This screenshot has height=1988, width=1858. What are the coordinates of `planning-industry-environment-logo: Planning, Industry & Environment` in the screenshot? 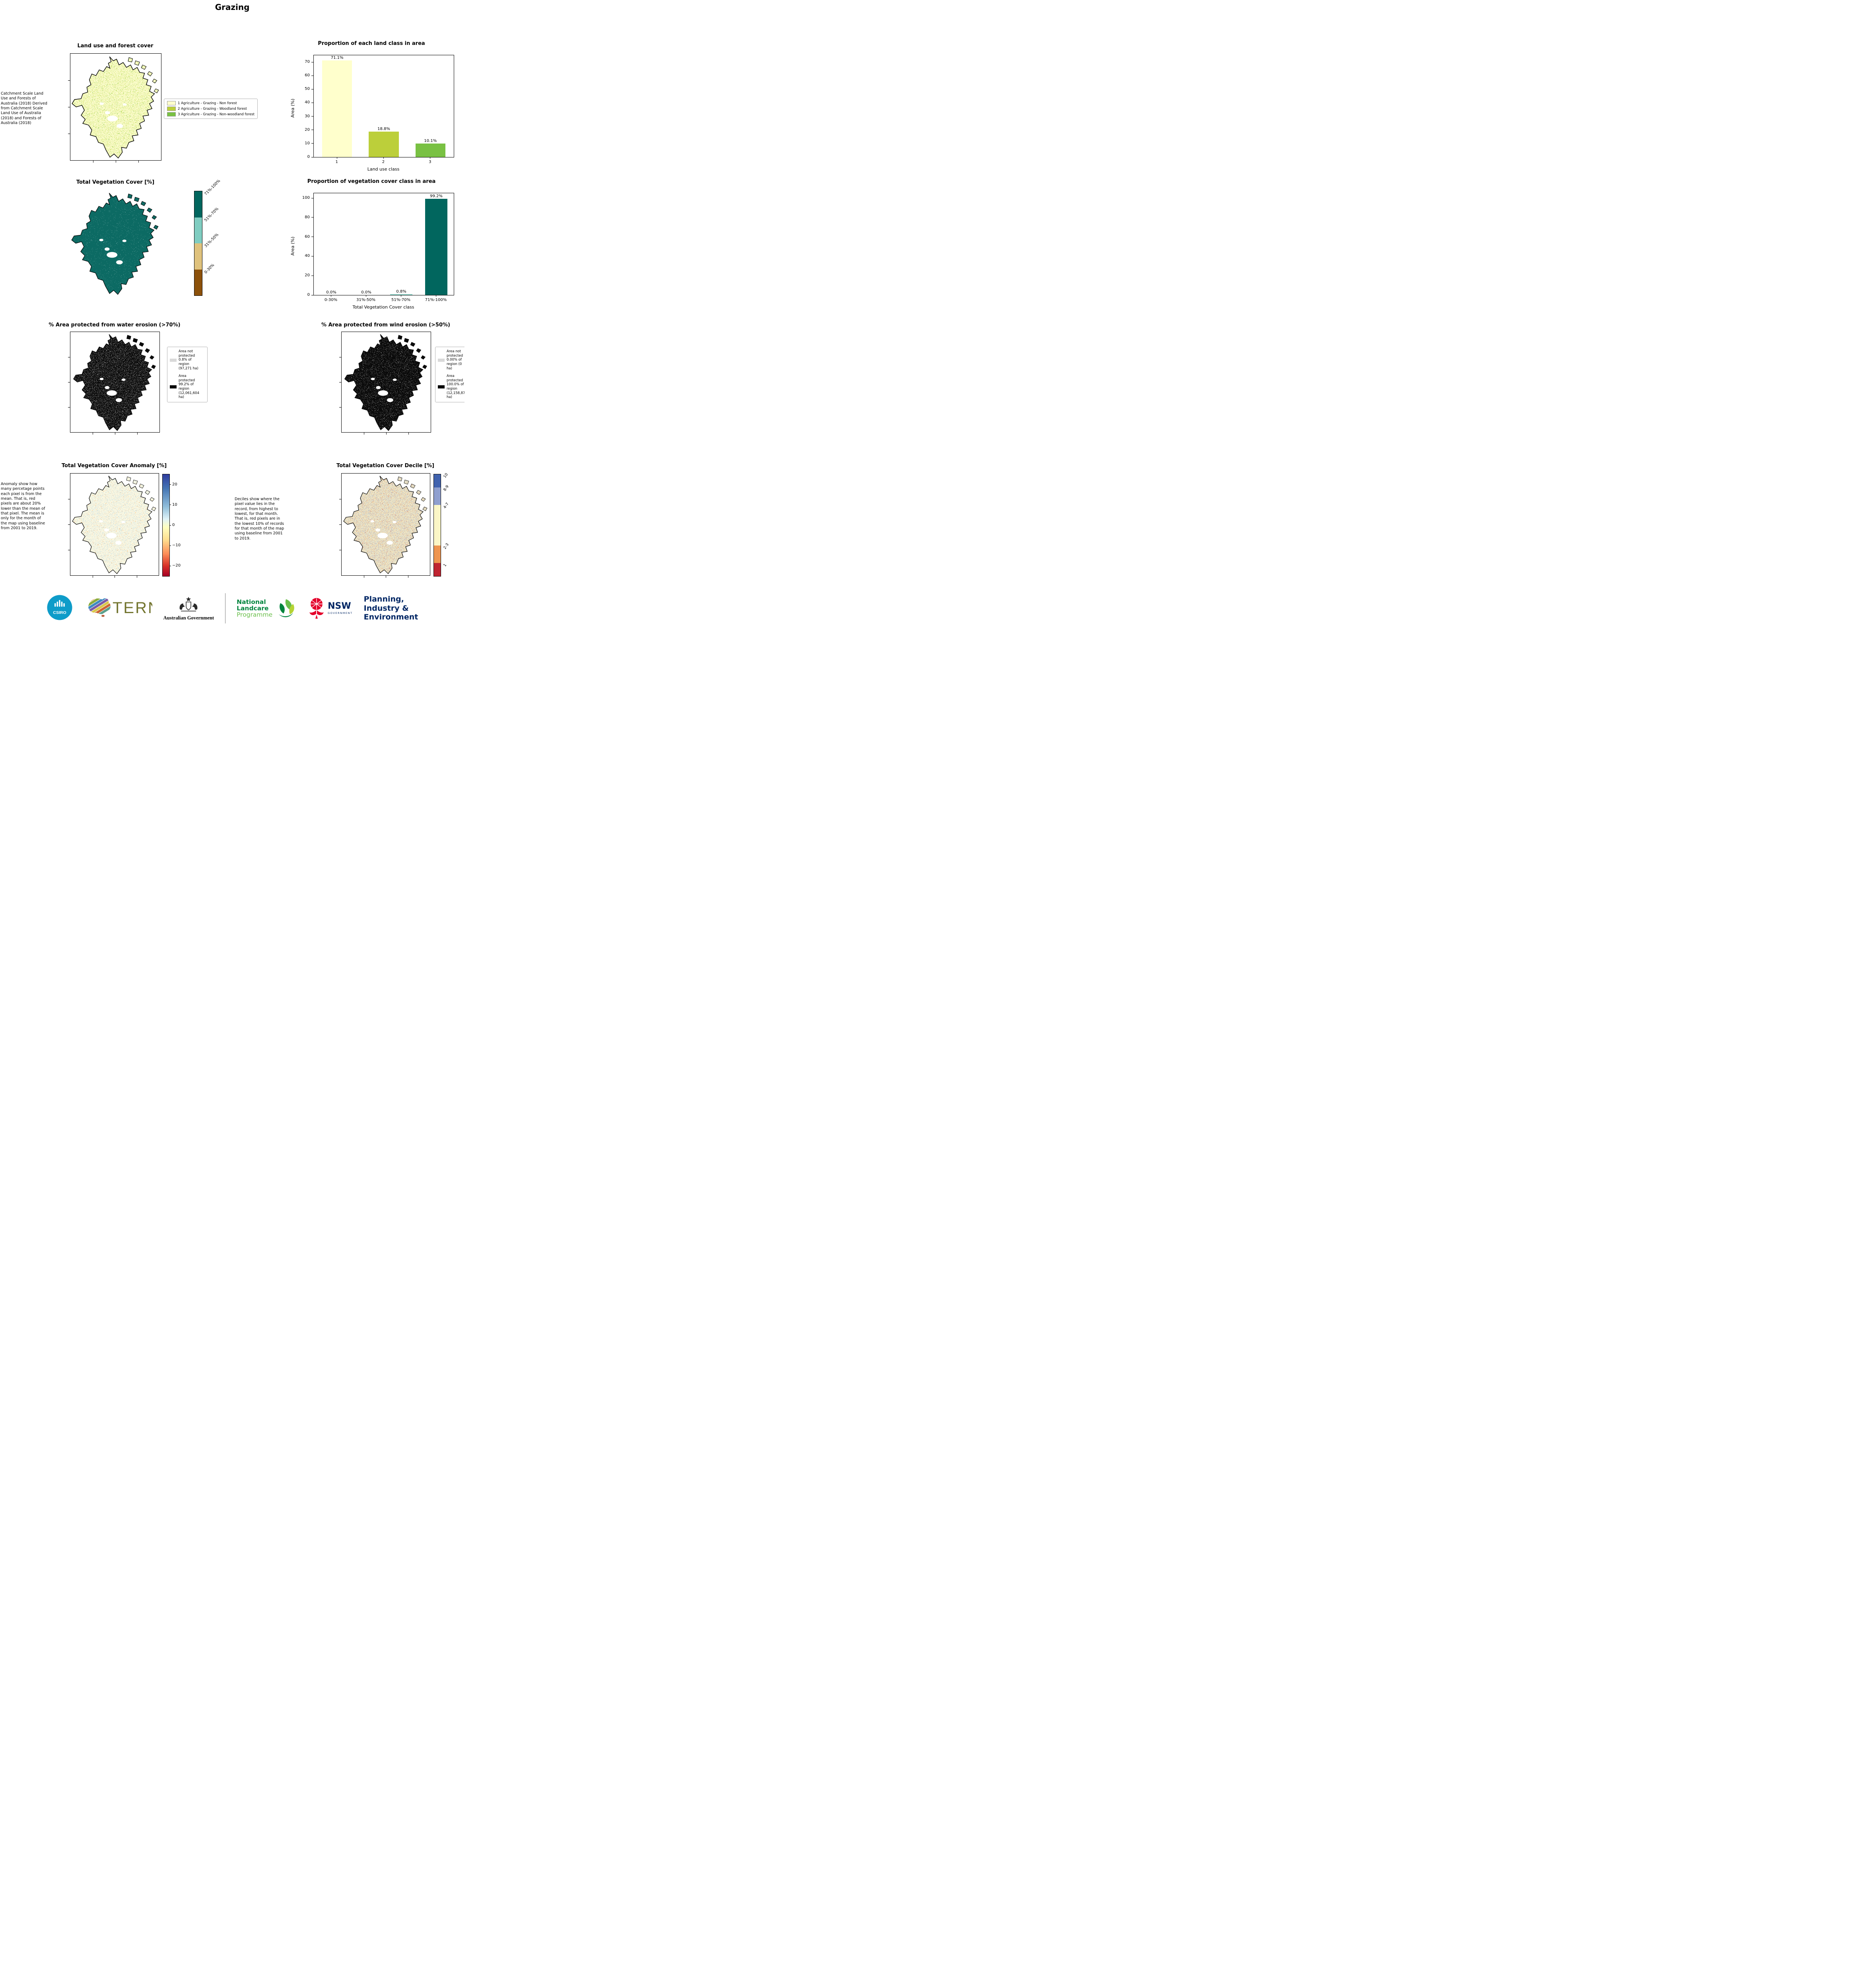 It's located at (391, 608).